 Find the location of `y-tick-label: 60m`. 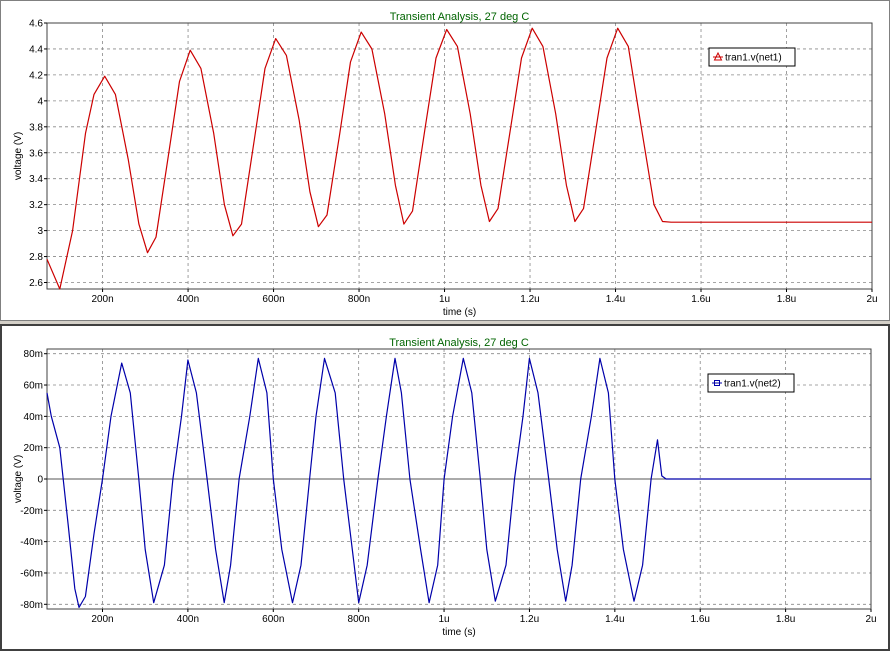

y-tick-label: 60m is located at coordinates (33, 386).